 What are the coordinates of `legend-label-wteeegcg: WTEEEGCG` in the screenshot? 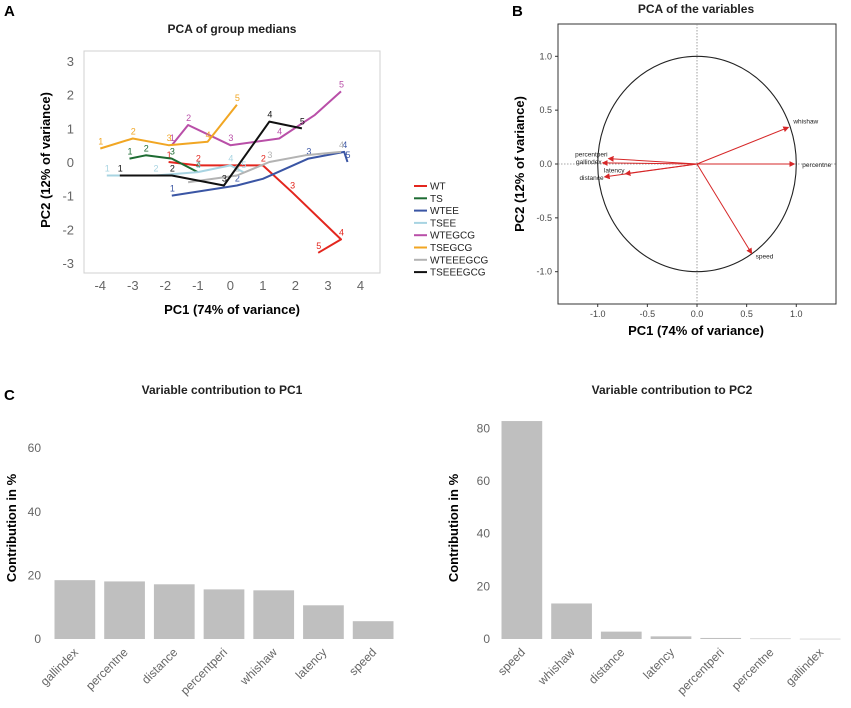 It's located at (459, 260).